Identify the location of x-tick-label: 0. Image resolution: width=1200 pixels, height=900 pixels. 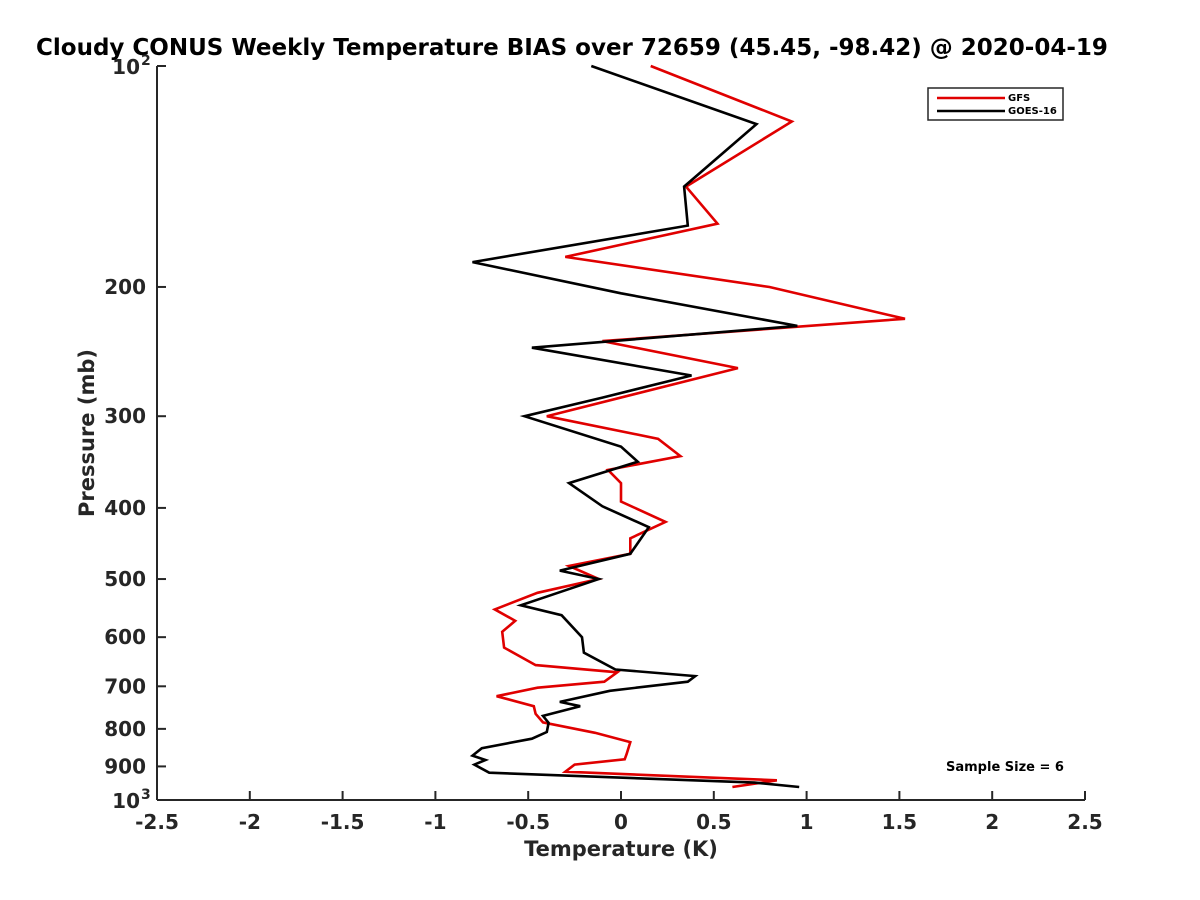
(621, 822).